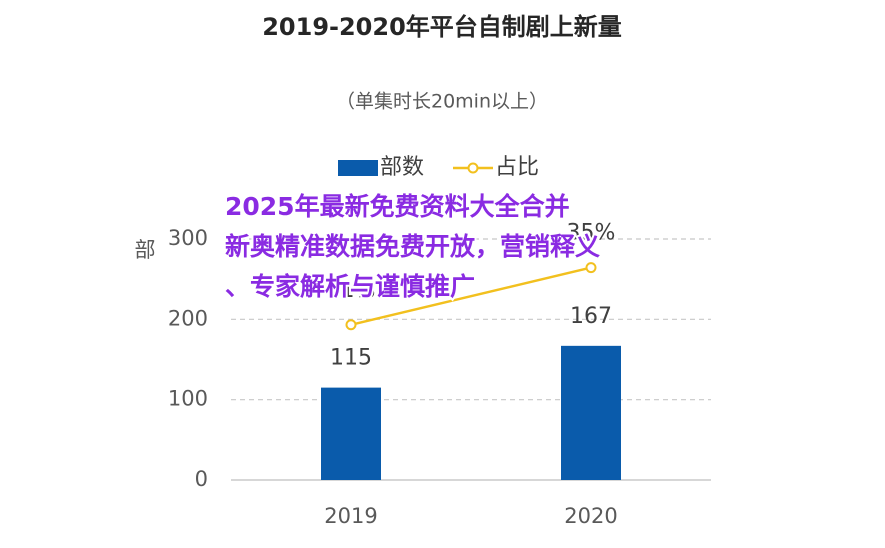  What do you see at coordinates (590, 516) in the screenshot?
I see `x-tick-label: 2020` at bounding box center [590, 516].